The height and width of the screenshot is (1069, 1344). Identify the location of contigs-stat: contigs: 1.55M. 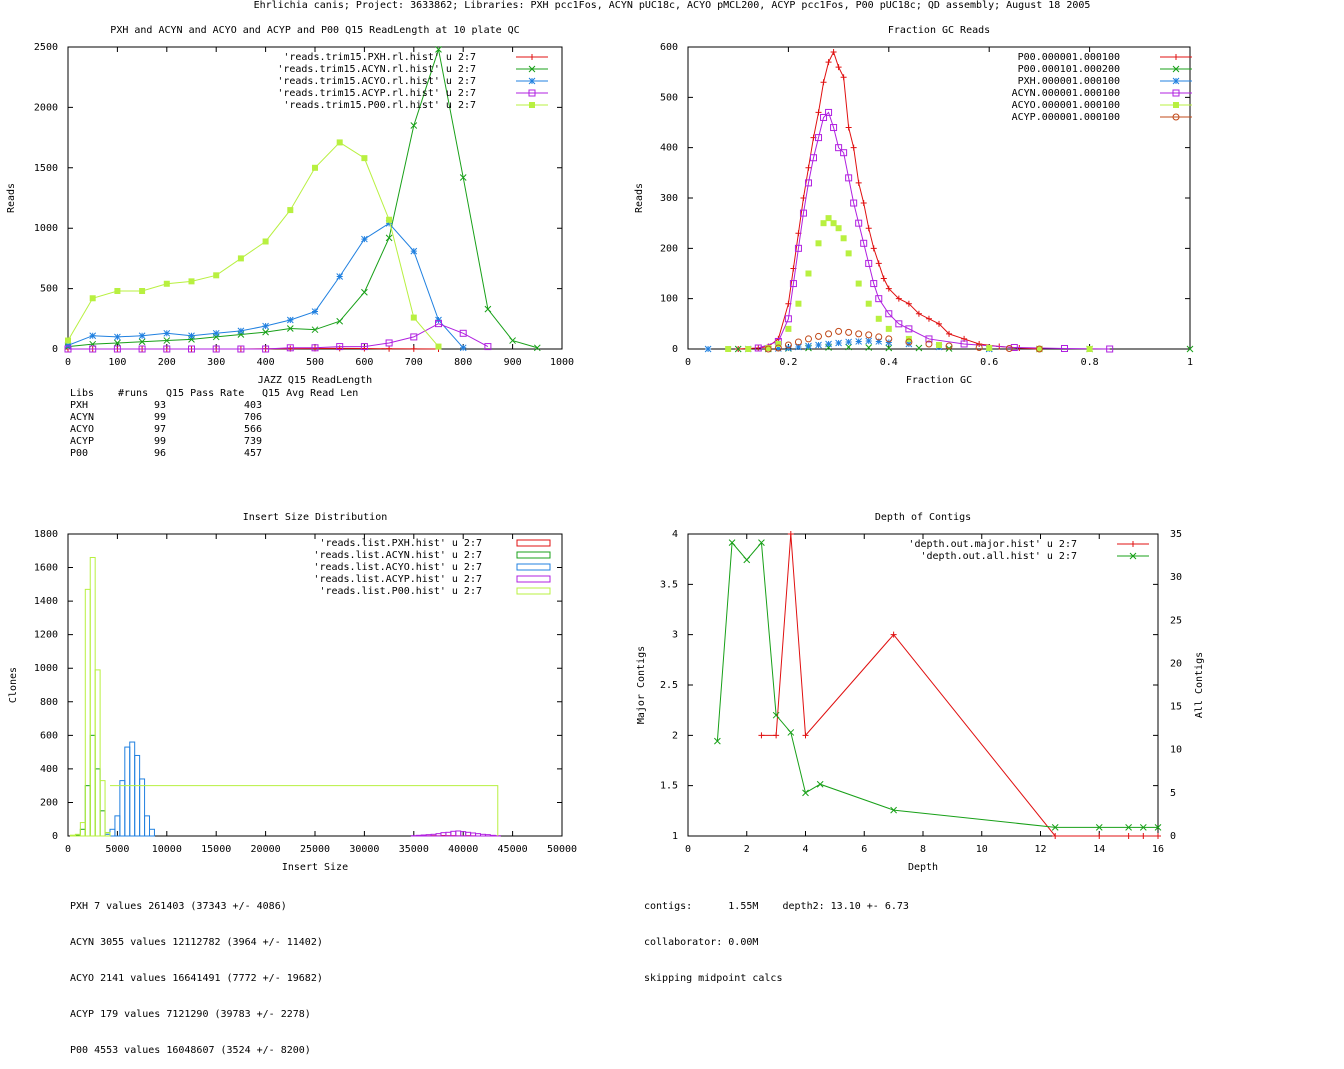
(701, 906).